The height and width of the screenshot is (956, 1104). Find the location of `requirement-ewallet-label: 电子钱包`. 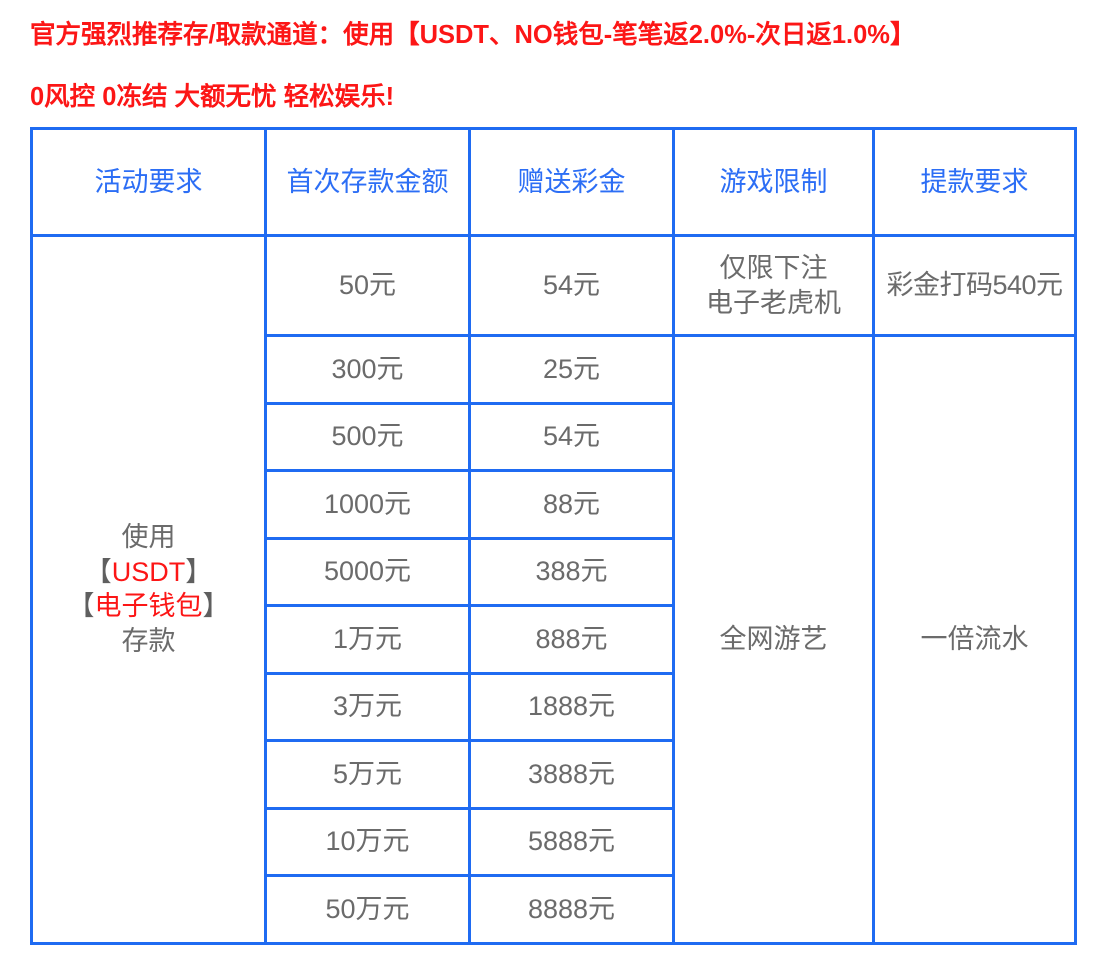

requirement-ewallet-label: 电子钱包 is located at coordinates (148, 606).